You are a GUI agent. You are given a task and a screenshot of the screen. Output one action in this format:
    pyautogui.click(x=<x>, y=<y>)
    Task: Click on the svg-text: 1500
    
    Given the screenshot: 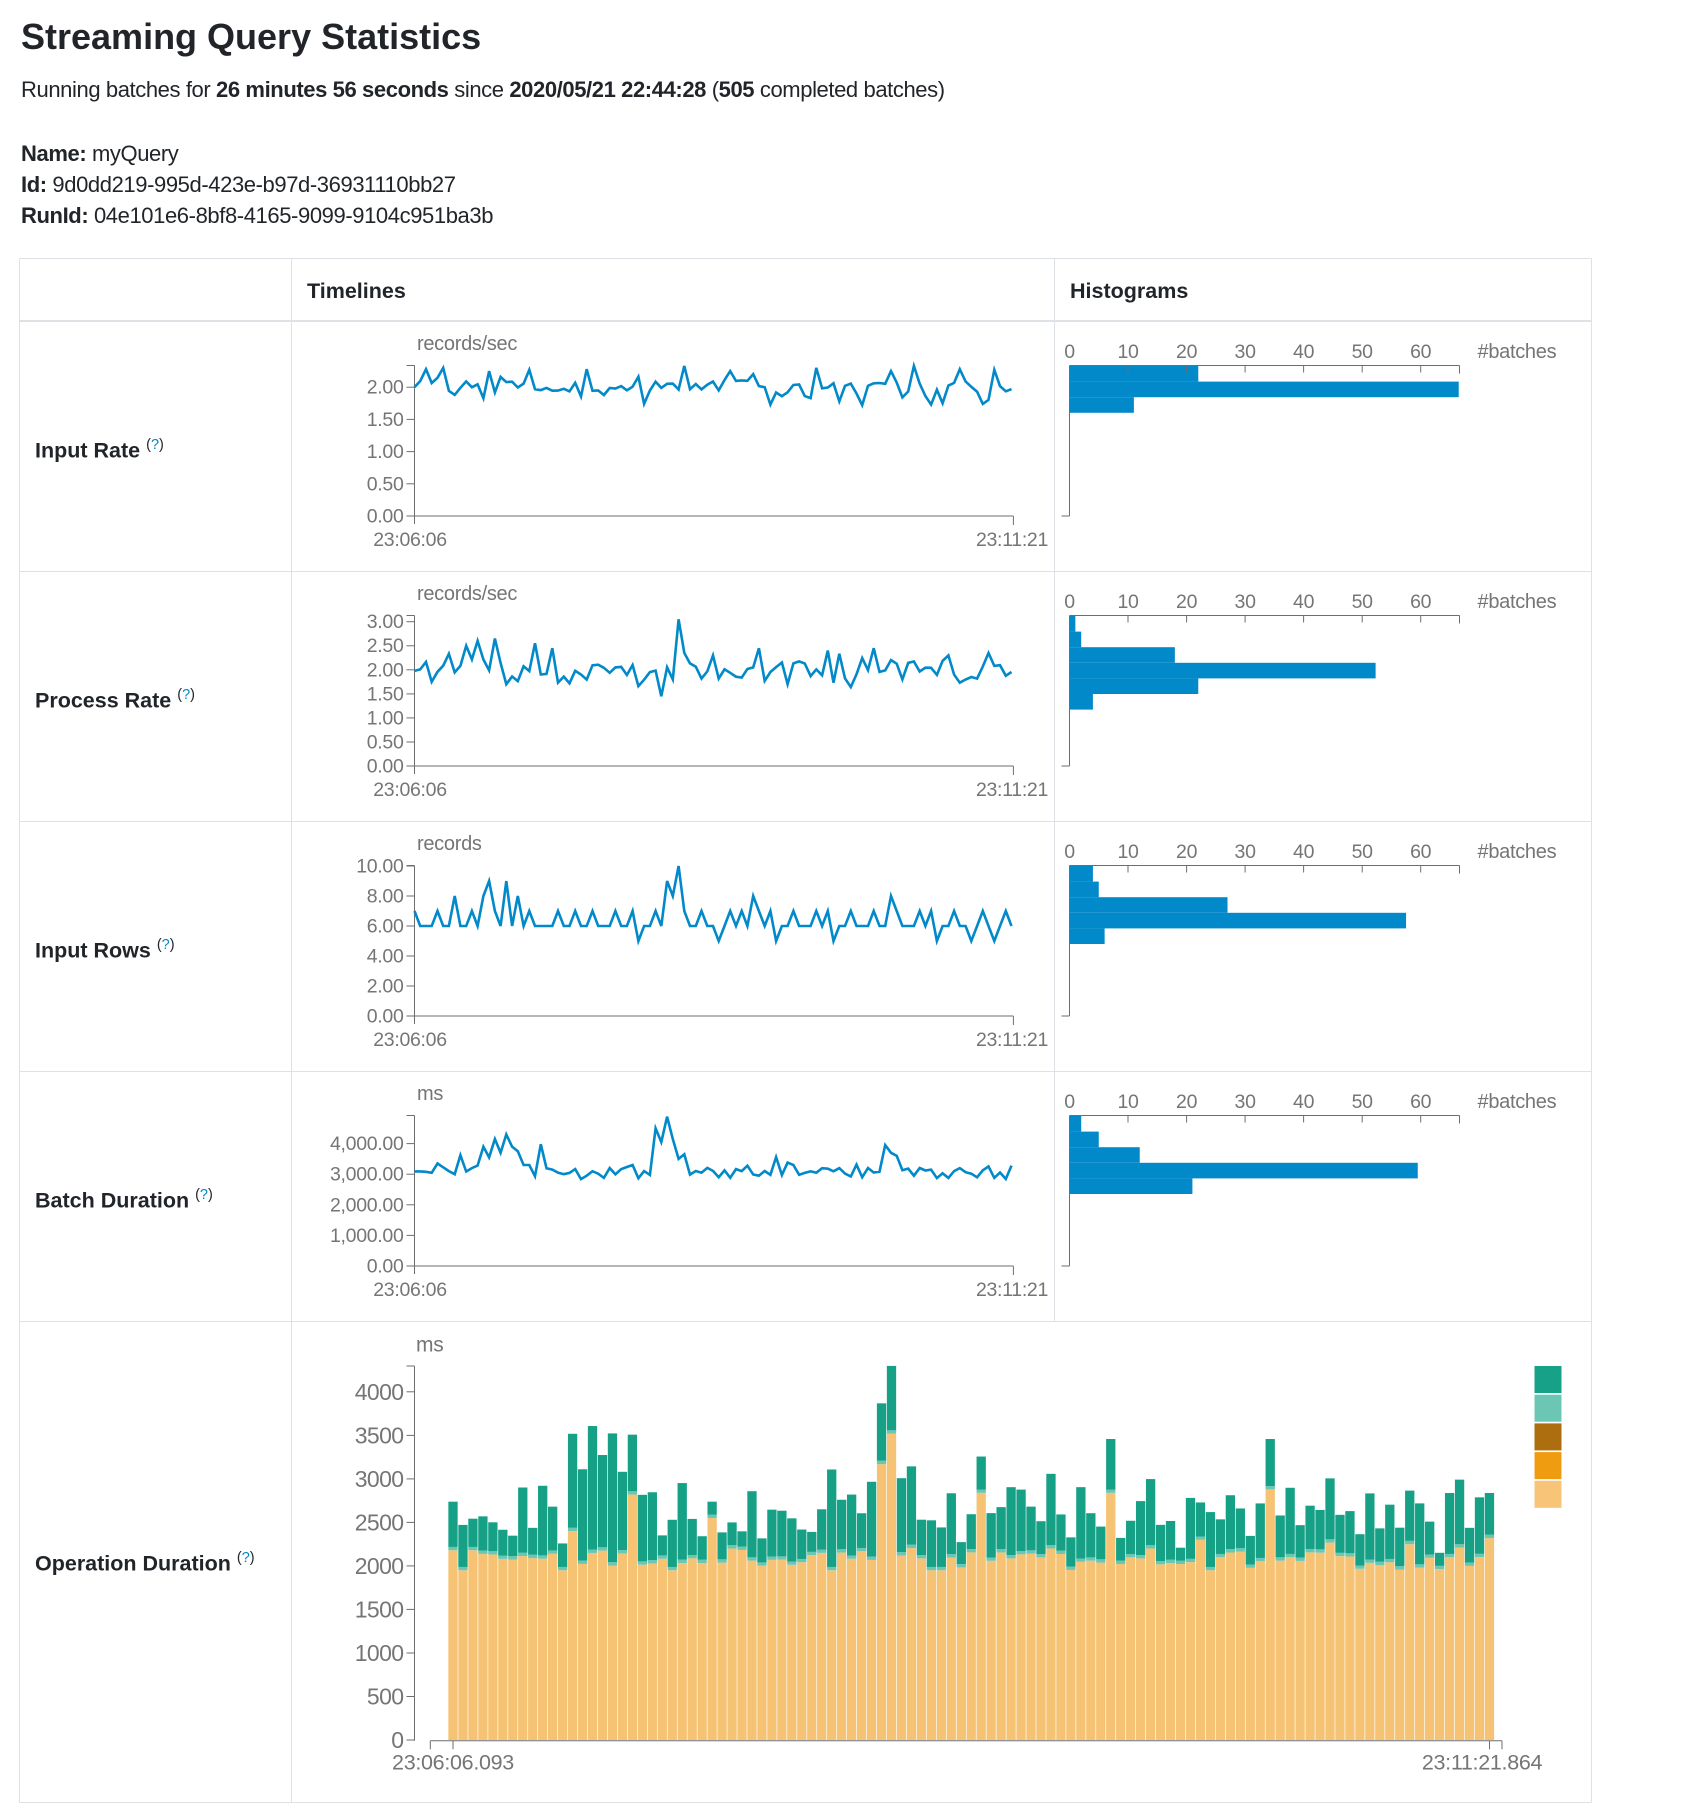 What is the action you would take?
    pyautogui.click(x=379, y=1609)
    